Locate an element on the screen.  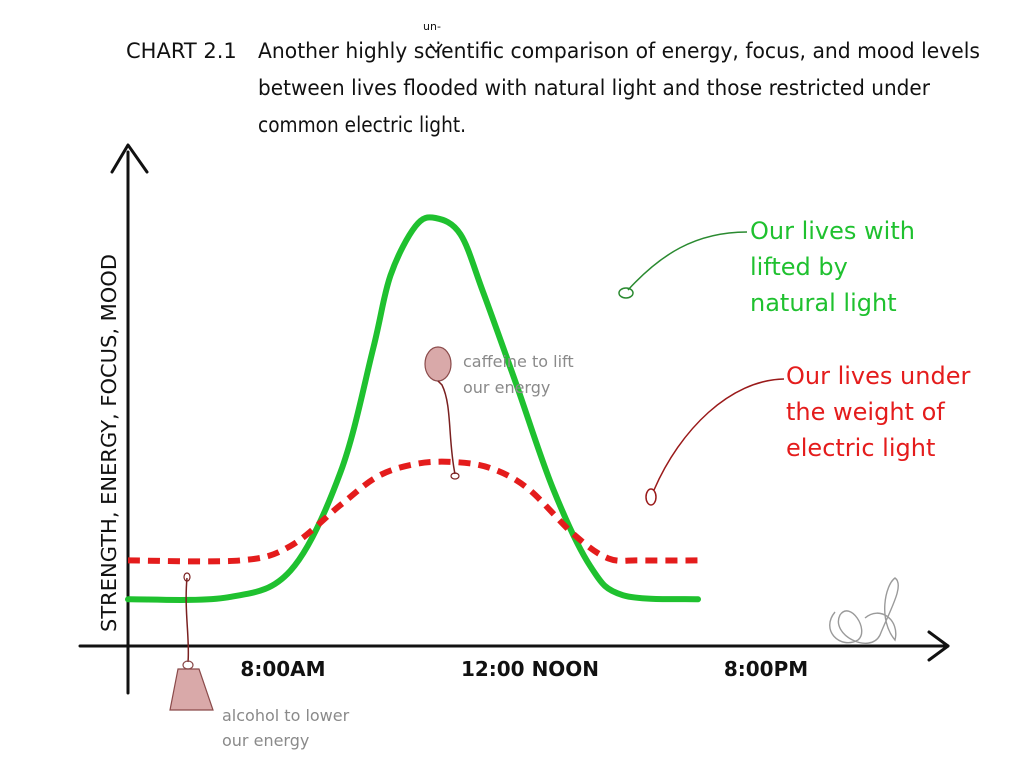
x-tick-label: 12:00 NOON is located at coordinates (530, 669).